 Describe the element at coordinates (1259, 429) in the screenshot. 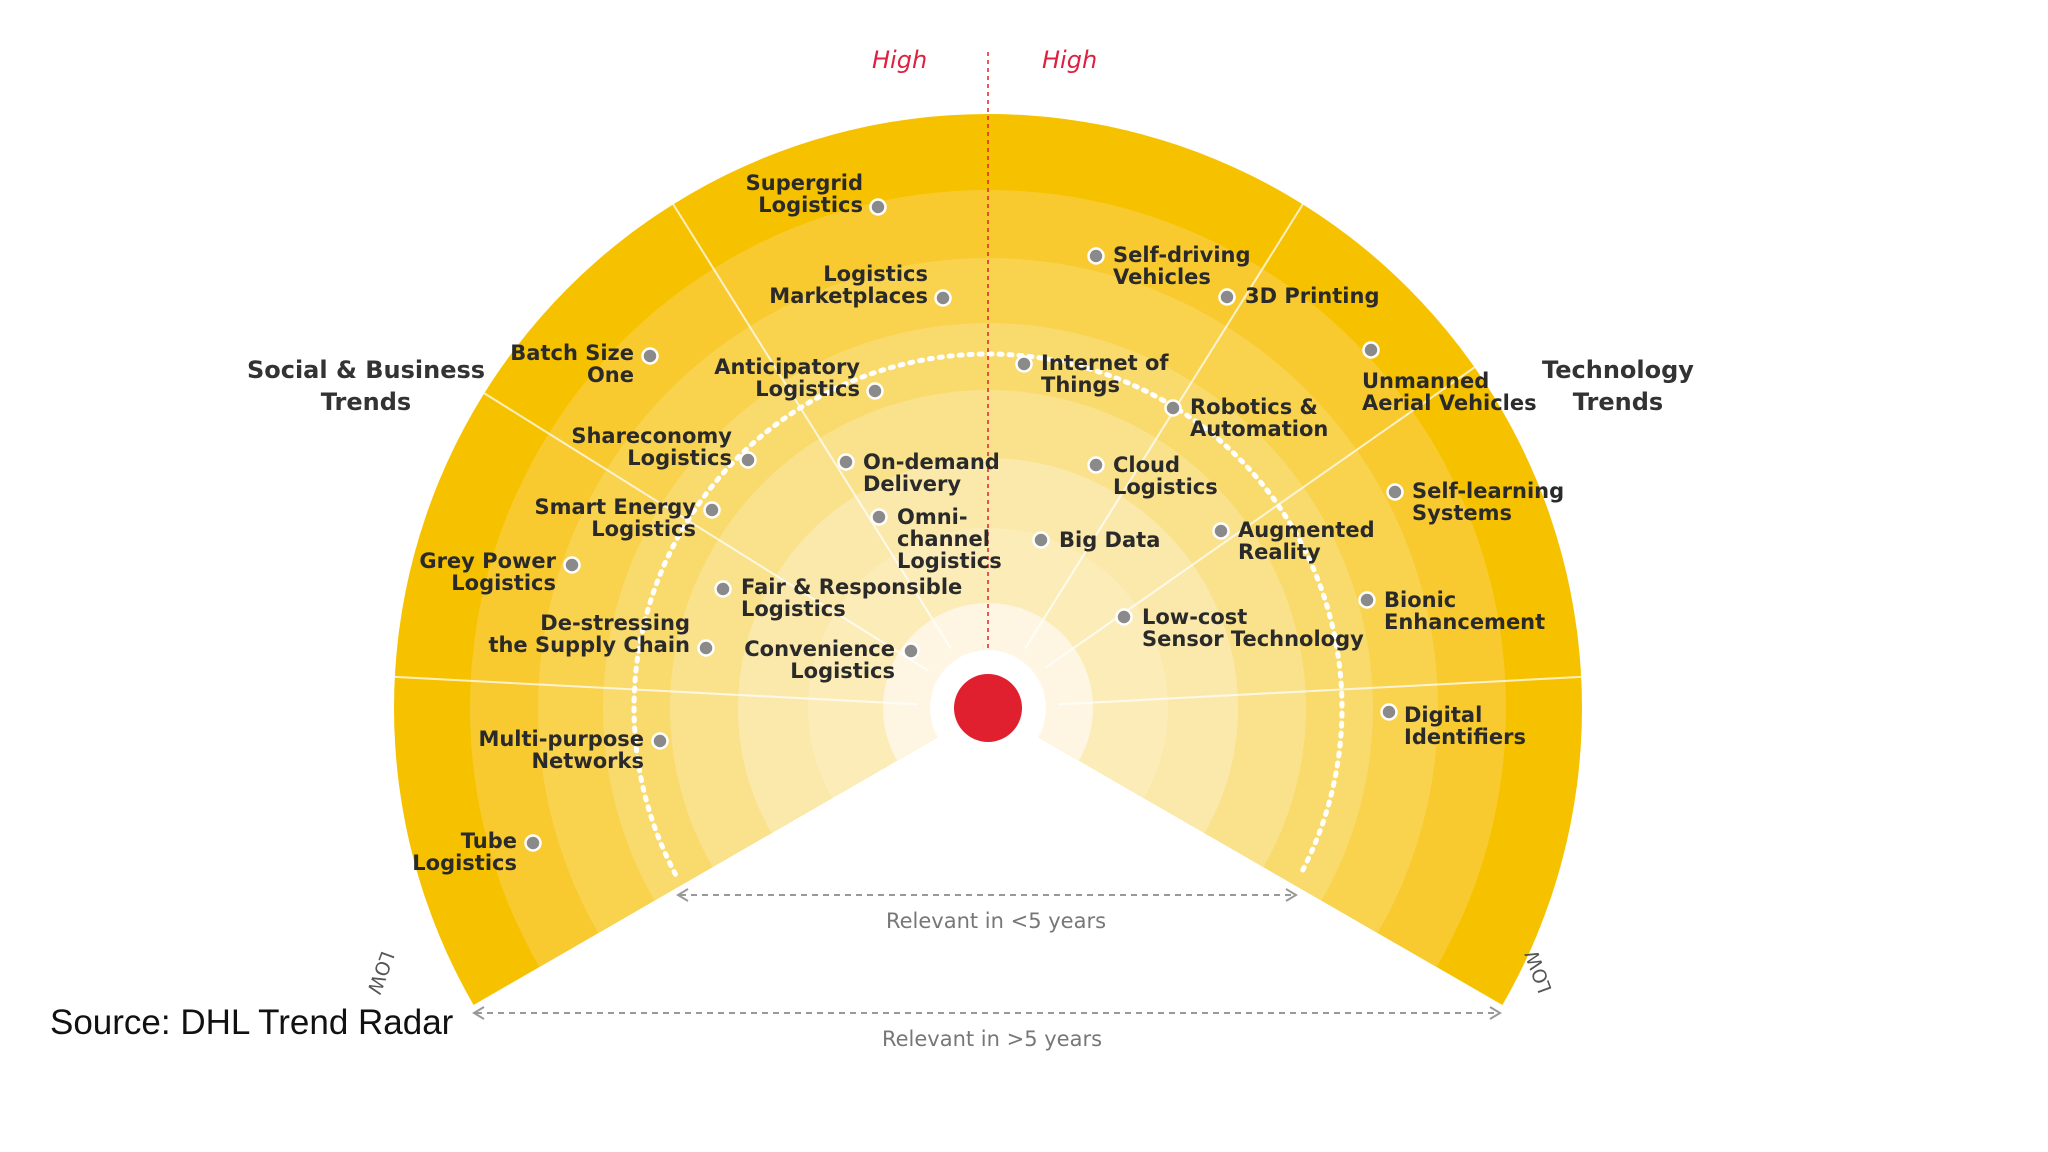

I see `trend-label: Automation` at that location.